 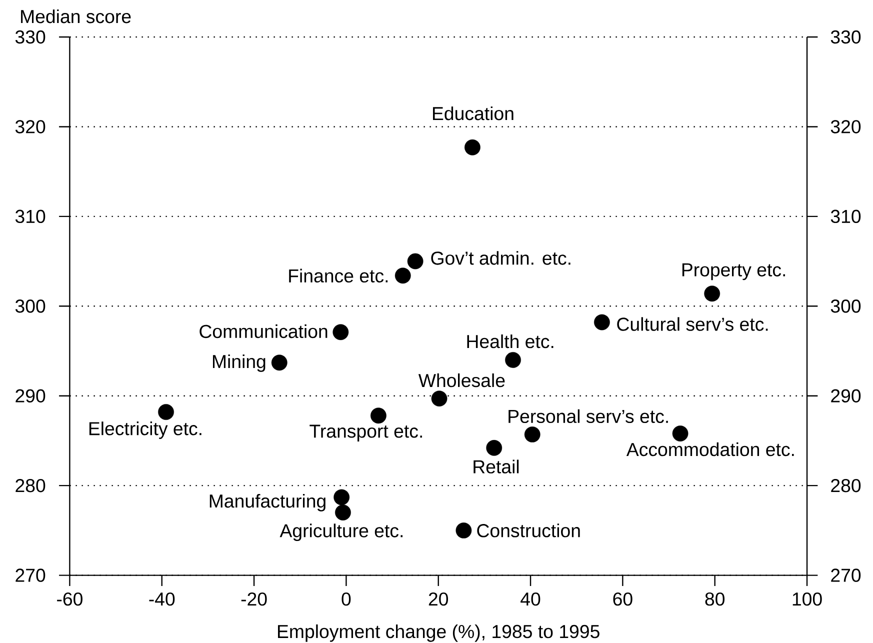 What do you see at coordinates (461, 380) in the screenshot?
I see `annotation: Wholesale` at bounding box center [461, 380].